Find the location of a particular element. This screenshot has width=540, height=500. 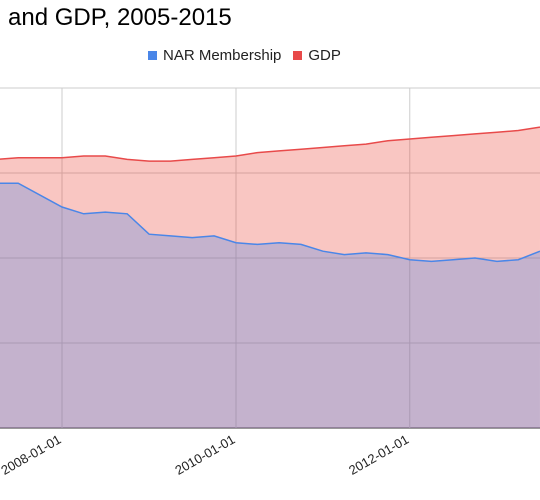

legend: NAR Membership GDP is located at coordinates (250, 55).